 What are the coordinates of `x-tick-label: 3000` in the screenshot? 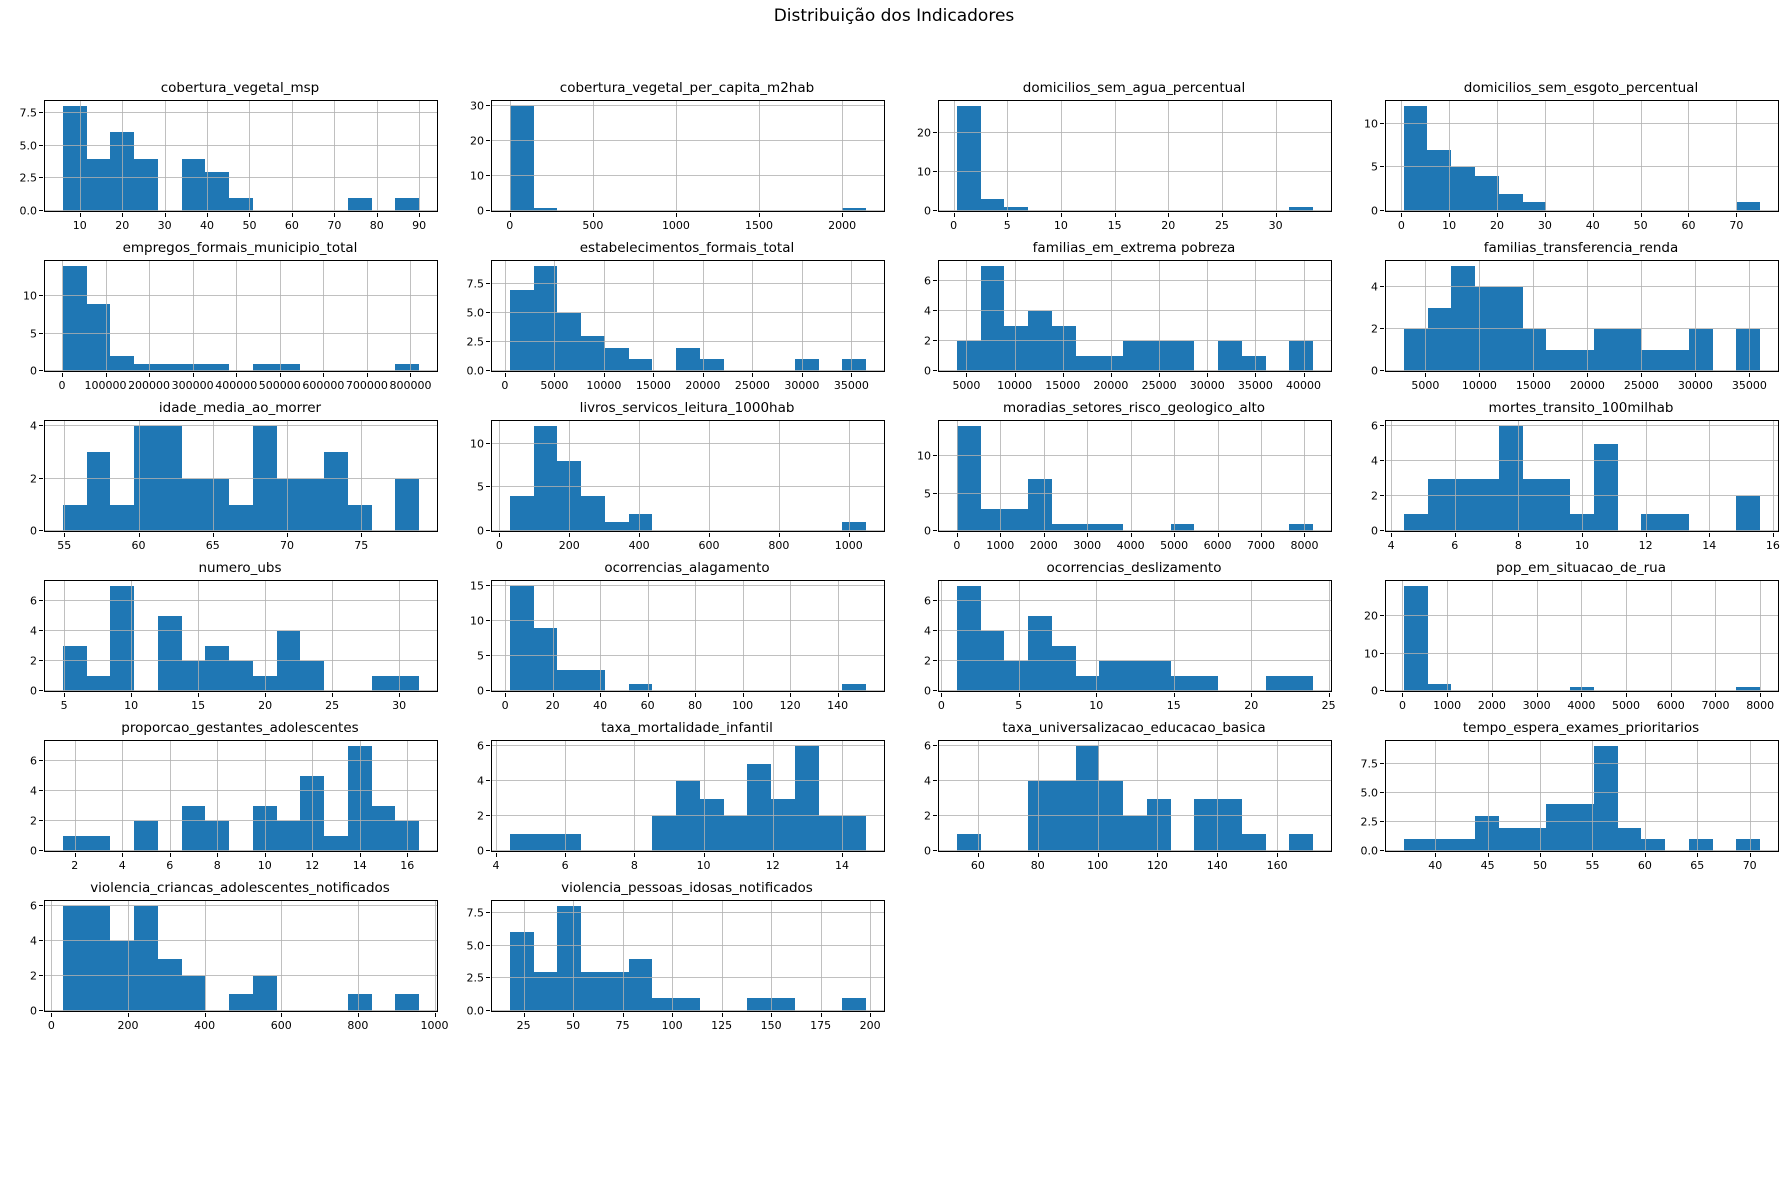 It's located at (1536, 705).